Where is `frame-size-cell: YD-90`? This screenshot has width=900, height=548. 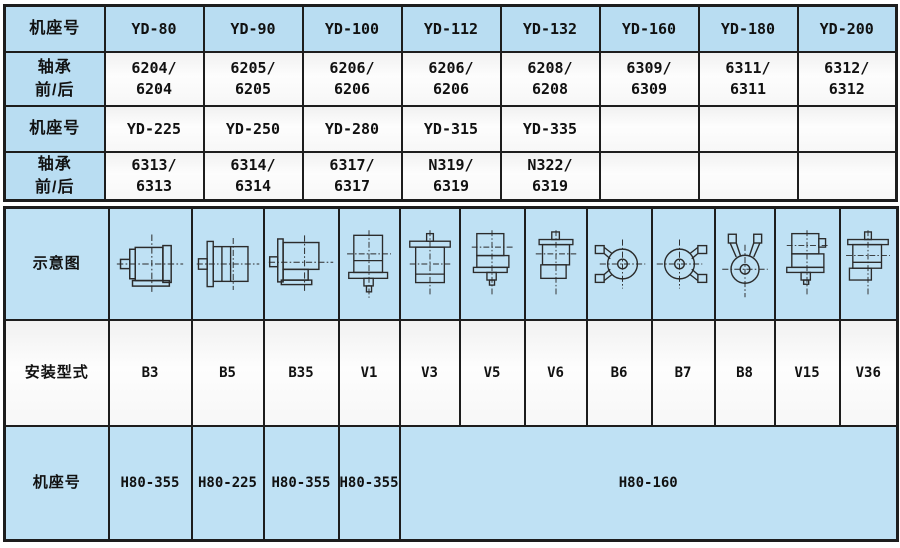 frame-size-cell: YD-90 is located at coordinates (253, 28).